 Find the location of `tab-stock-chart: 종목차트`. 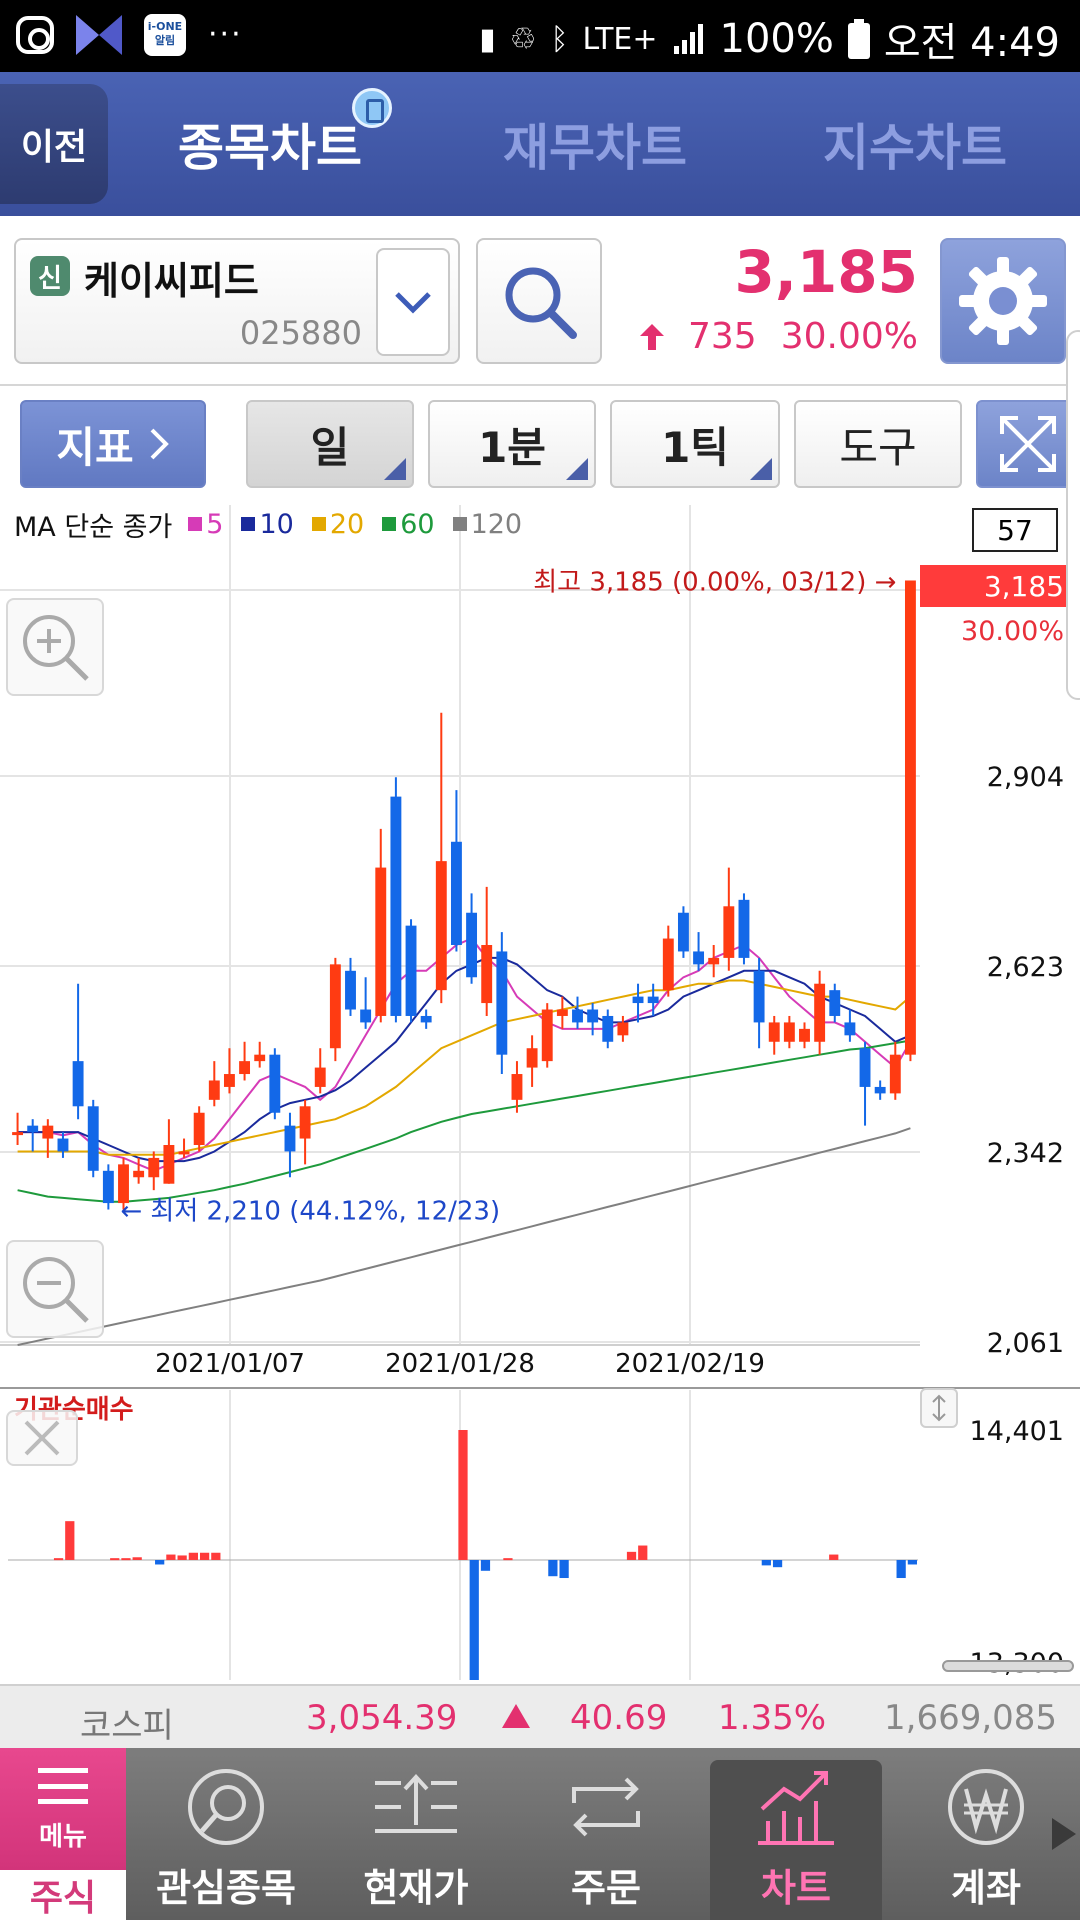

tab-stock-chart: 종목차트 is located at coordinates (270, 148).